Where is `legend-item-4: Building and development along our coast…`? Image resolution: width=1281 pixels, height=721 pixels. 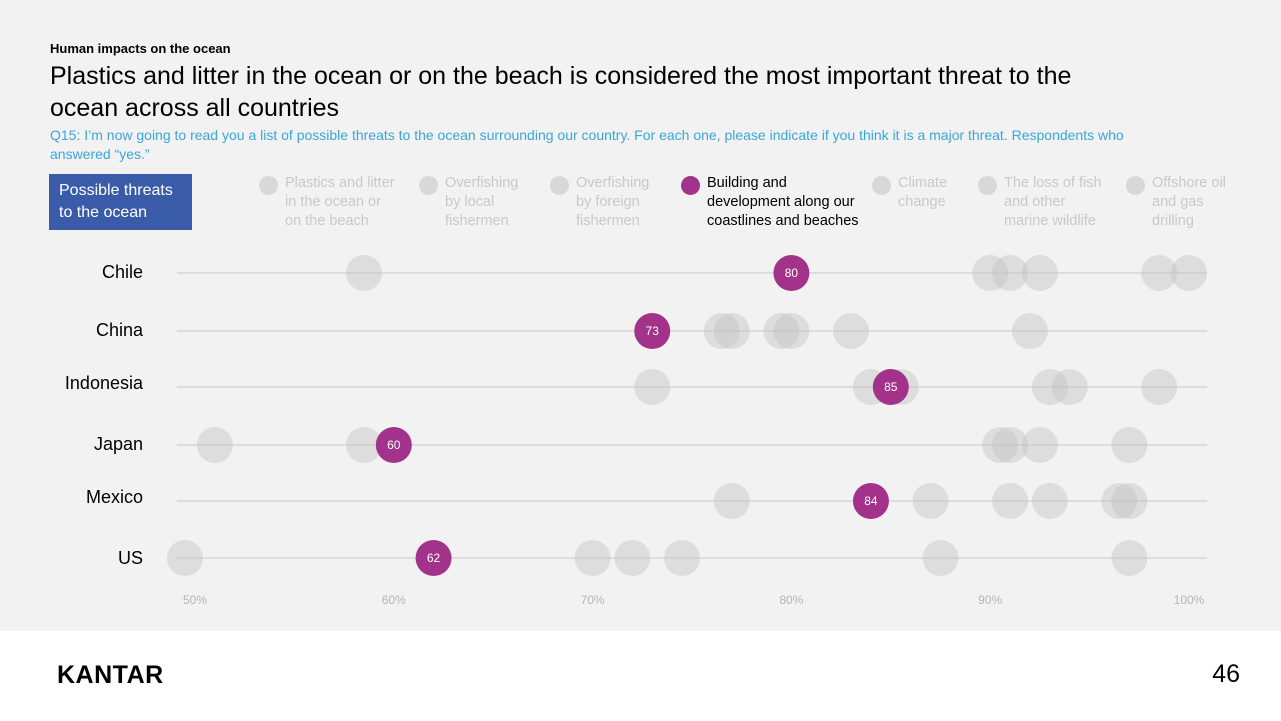
legend-item-4: Building and development along our coast… is located at coordinates (770, 202).